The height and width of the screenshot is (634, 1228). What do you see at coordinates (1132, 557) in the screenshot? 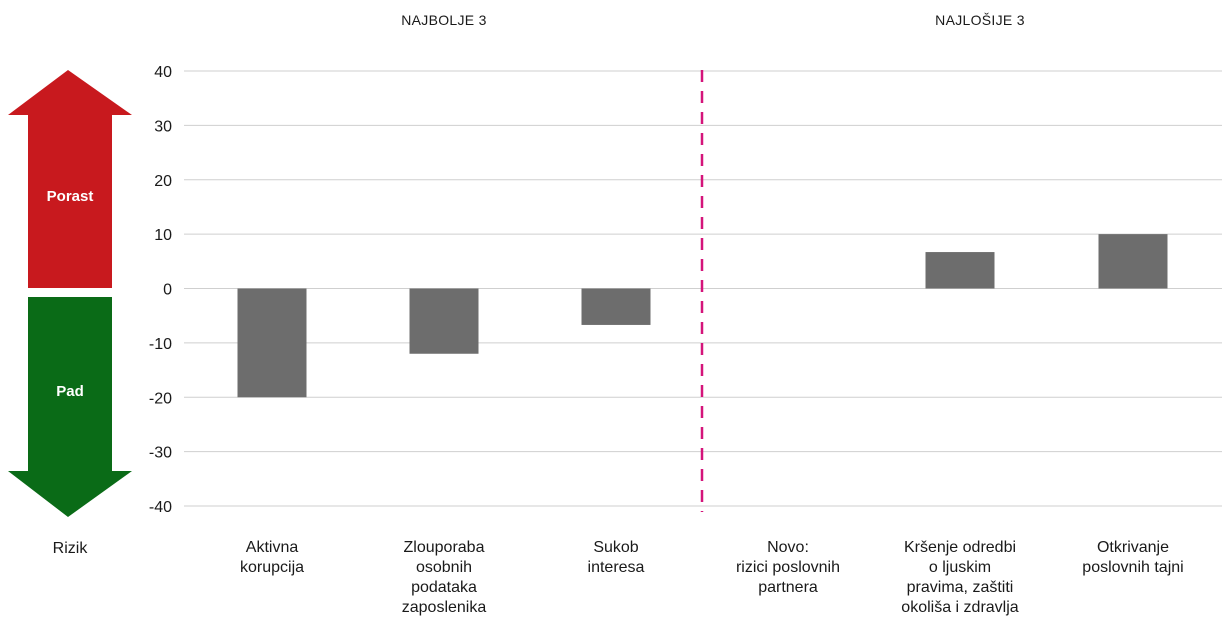
I see `category-label: Otkrivanje poslovnih tajni` at bounding box center [1132, 557].